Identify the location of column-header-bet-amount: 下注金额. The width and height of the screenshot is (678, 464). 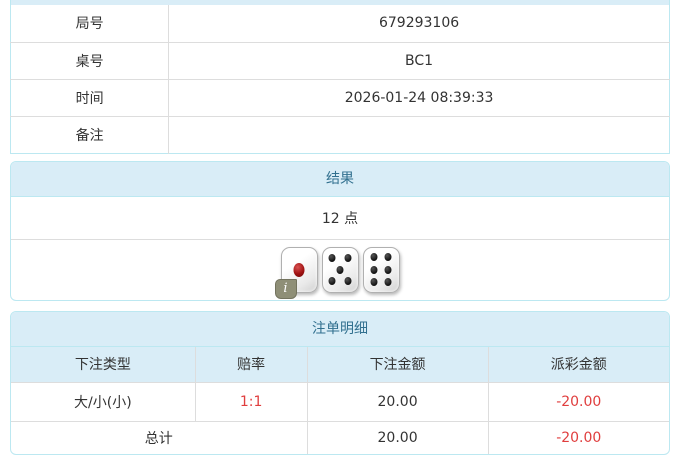
(397, 364).